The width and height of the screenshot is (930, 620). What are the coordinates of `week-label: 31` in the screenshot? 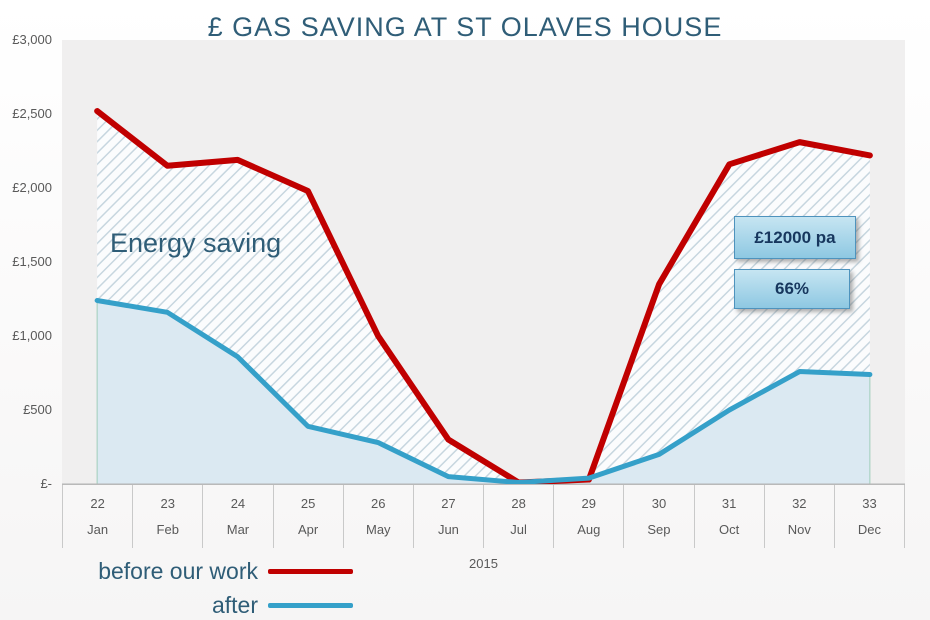 It's located at (729, 503).